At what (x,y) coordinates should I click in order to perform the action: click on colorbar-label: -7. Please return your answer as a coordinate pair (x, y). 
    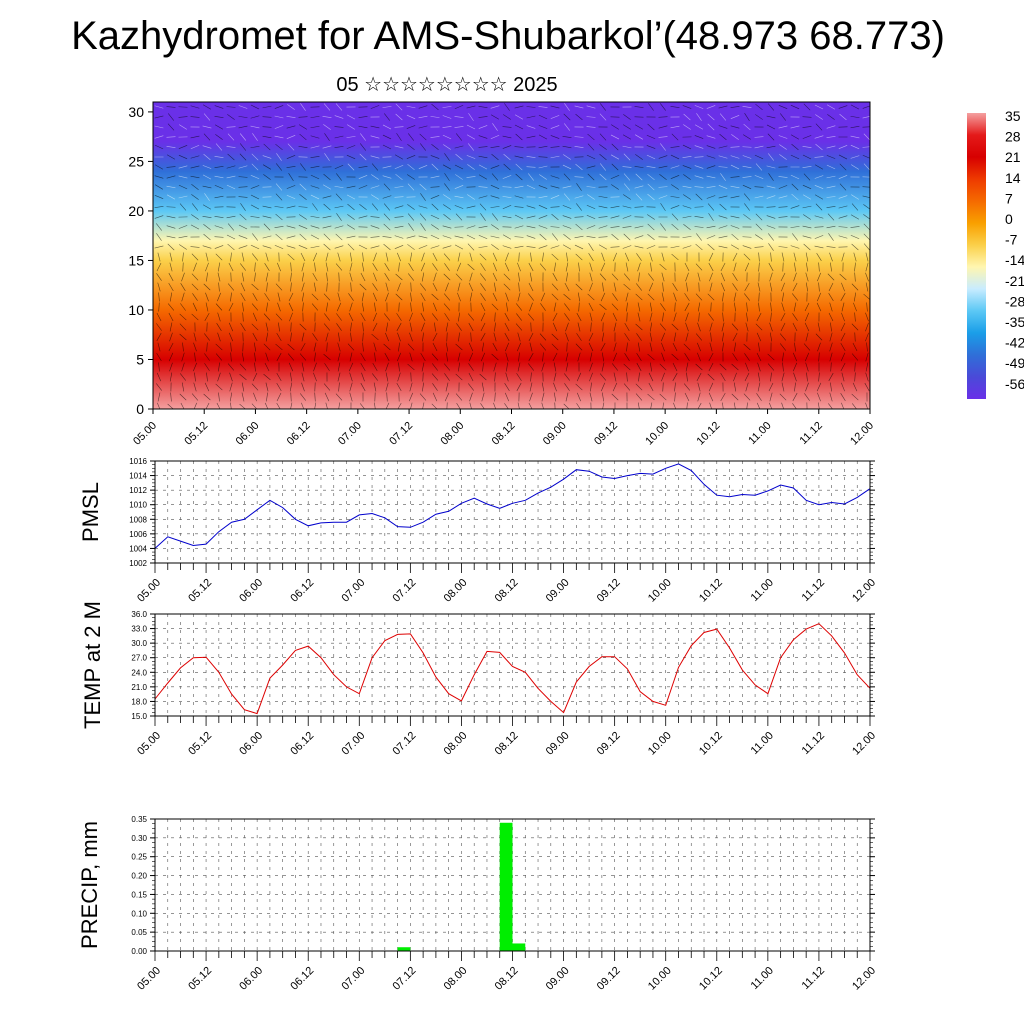
    Looking at the image, I should click on (1011, 240).